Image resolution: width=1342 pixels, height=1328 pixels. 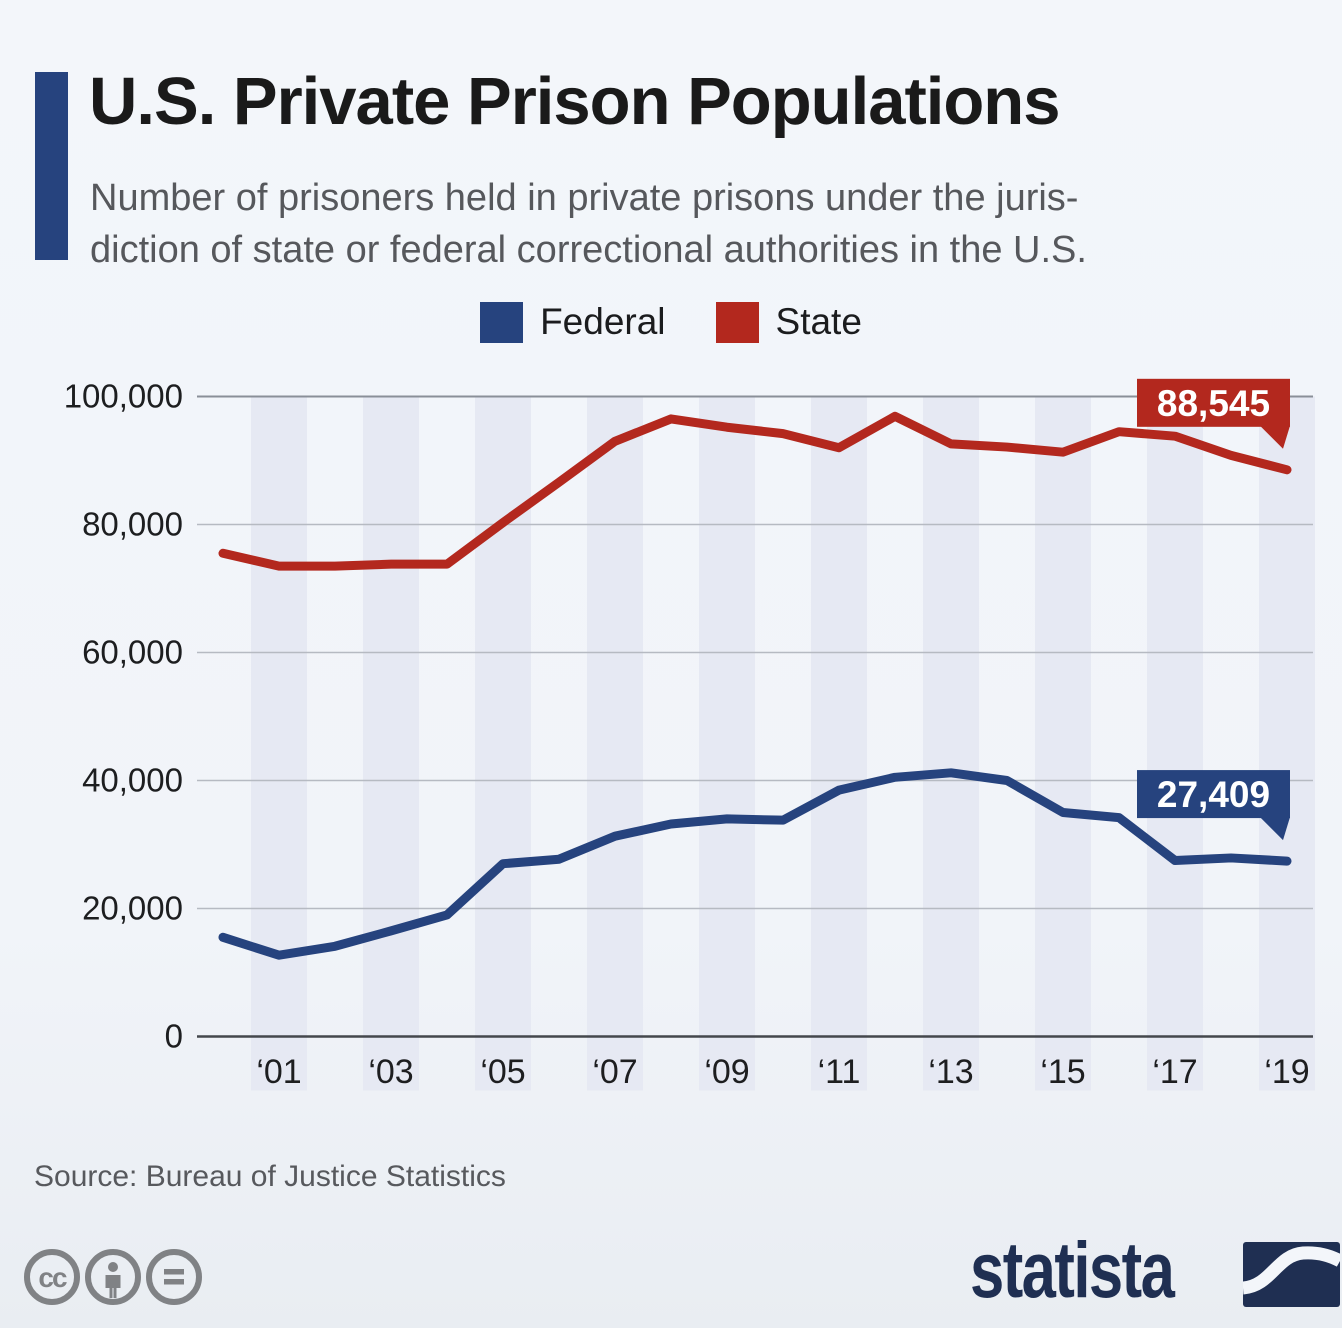 I want to click on state-value-box, so click(x=1213, y=402).